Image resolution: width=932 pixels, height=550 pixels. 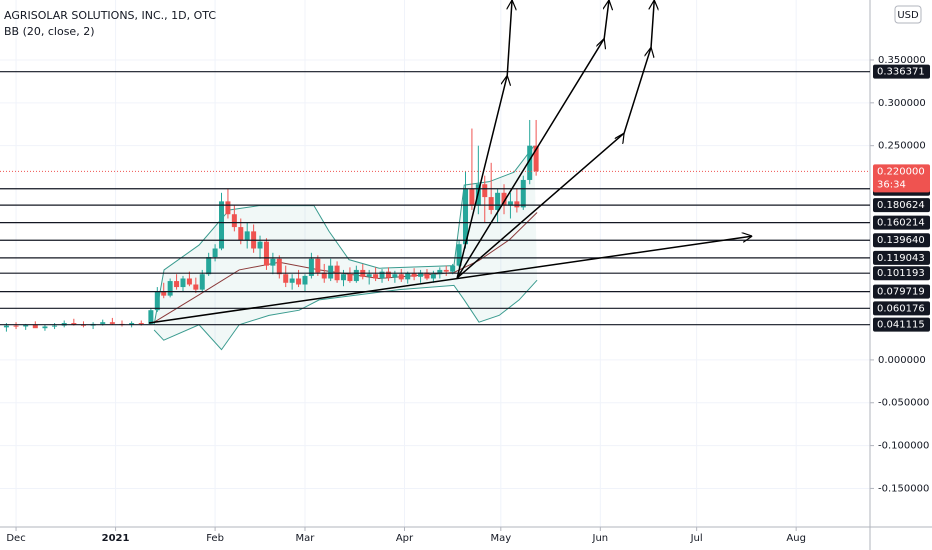 I want to click on y-tick-label: 0.000000, so click(x=902, y=360).